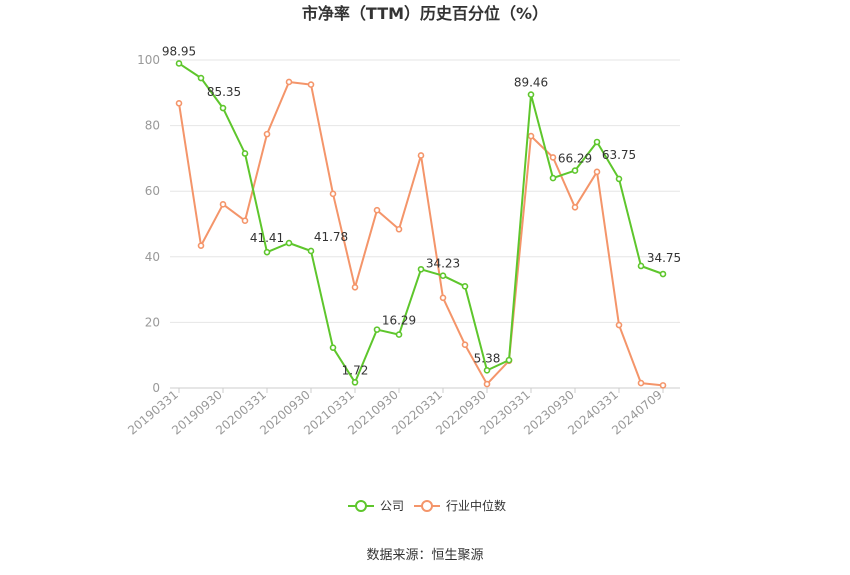  I want to click on data-label: 34.23, so click(443, 264).